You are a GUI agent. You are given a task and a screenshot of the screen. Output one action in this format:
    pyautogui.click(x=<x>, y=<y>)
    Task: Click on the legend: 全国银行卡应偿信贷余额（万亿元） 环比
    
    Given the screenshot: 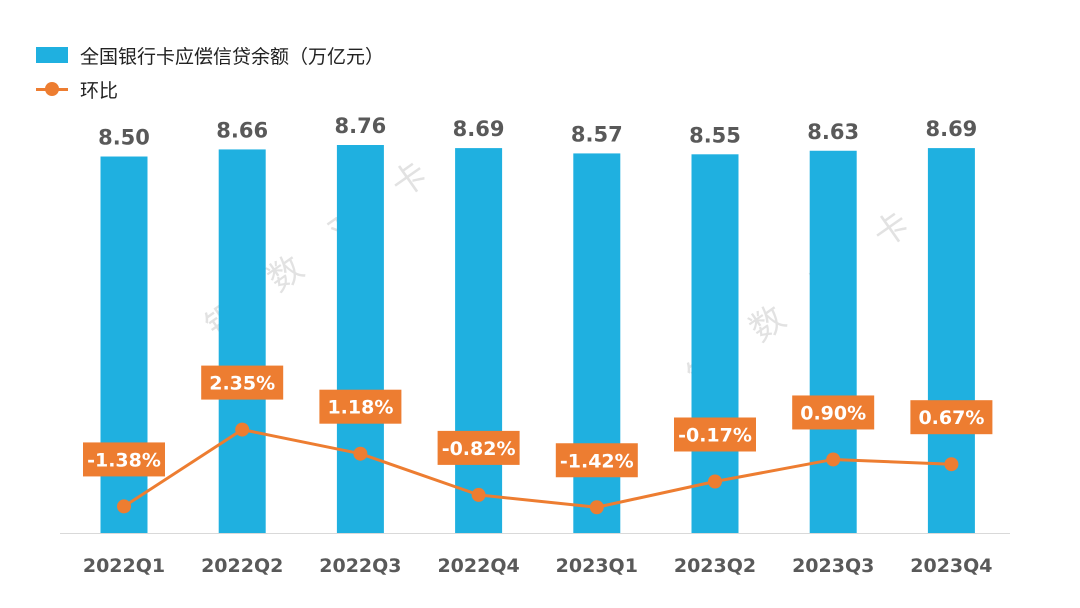 What is the action you would take?
    pyautogui.click(x=210, y=72)
    